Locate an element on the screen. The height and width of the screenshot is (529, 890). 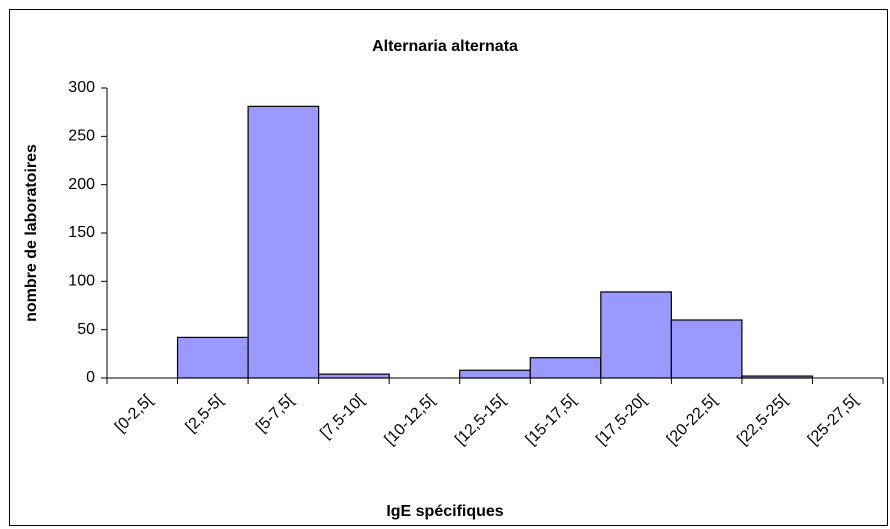
y-tick-label: 300 is located at coordinates (81, 87).